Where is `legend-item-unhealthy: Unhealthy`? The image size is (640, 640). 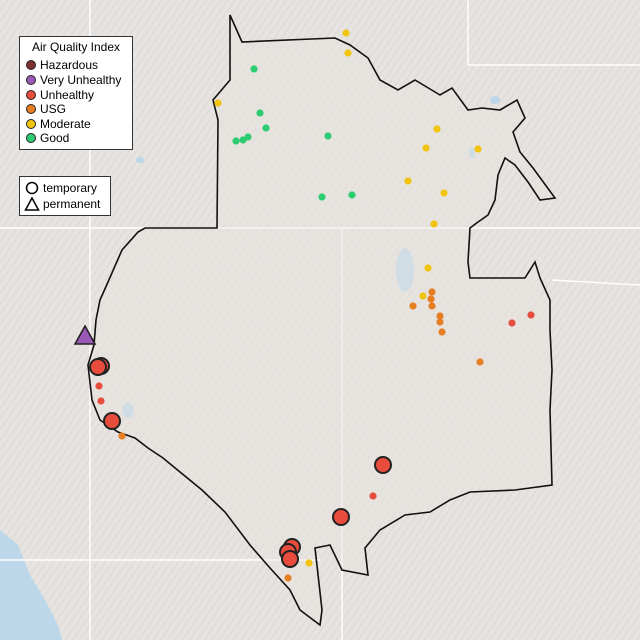 legend-item-unhealthy: Unhealthy is located at coordinates (60, 95).